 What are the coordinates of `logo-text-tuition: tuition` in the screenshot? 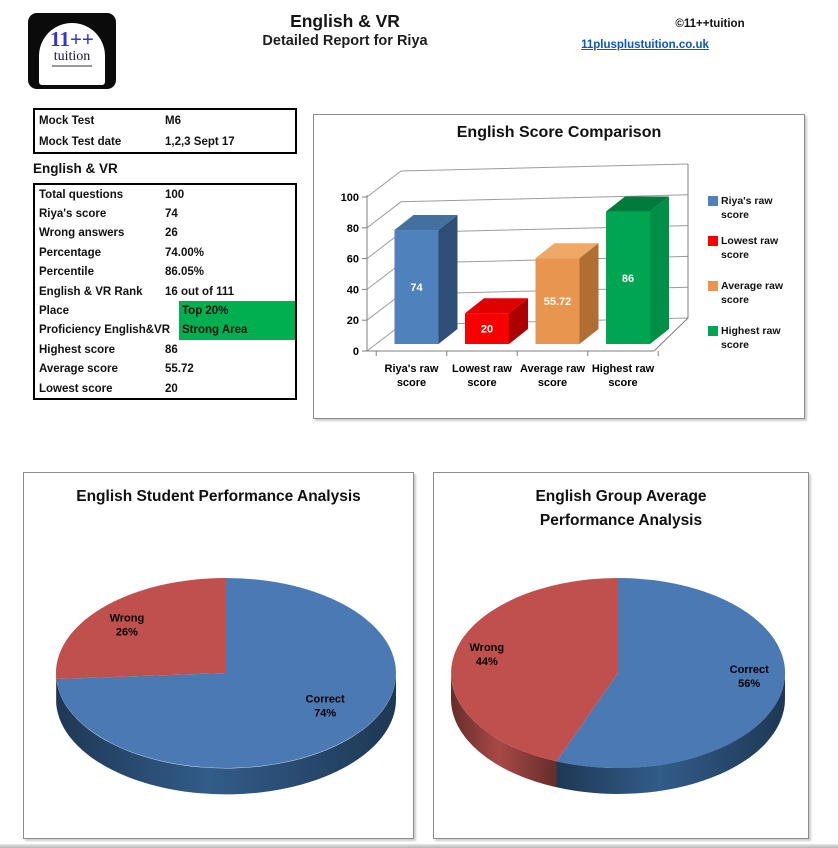 It's located at (72, 56).